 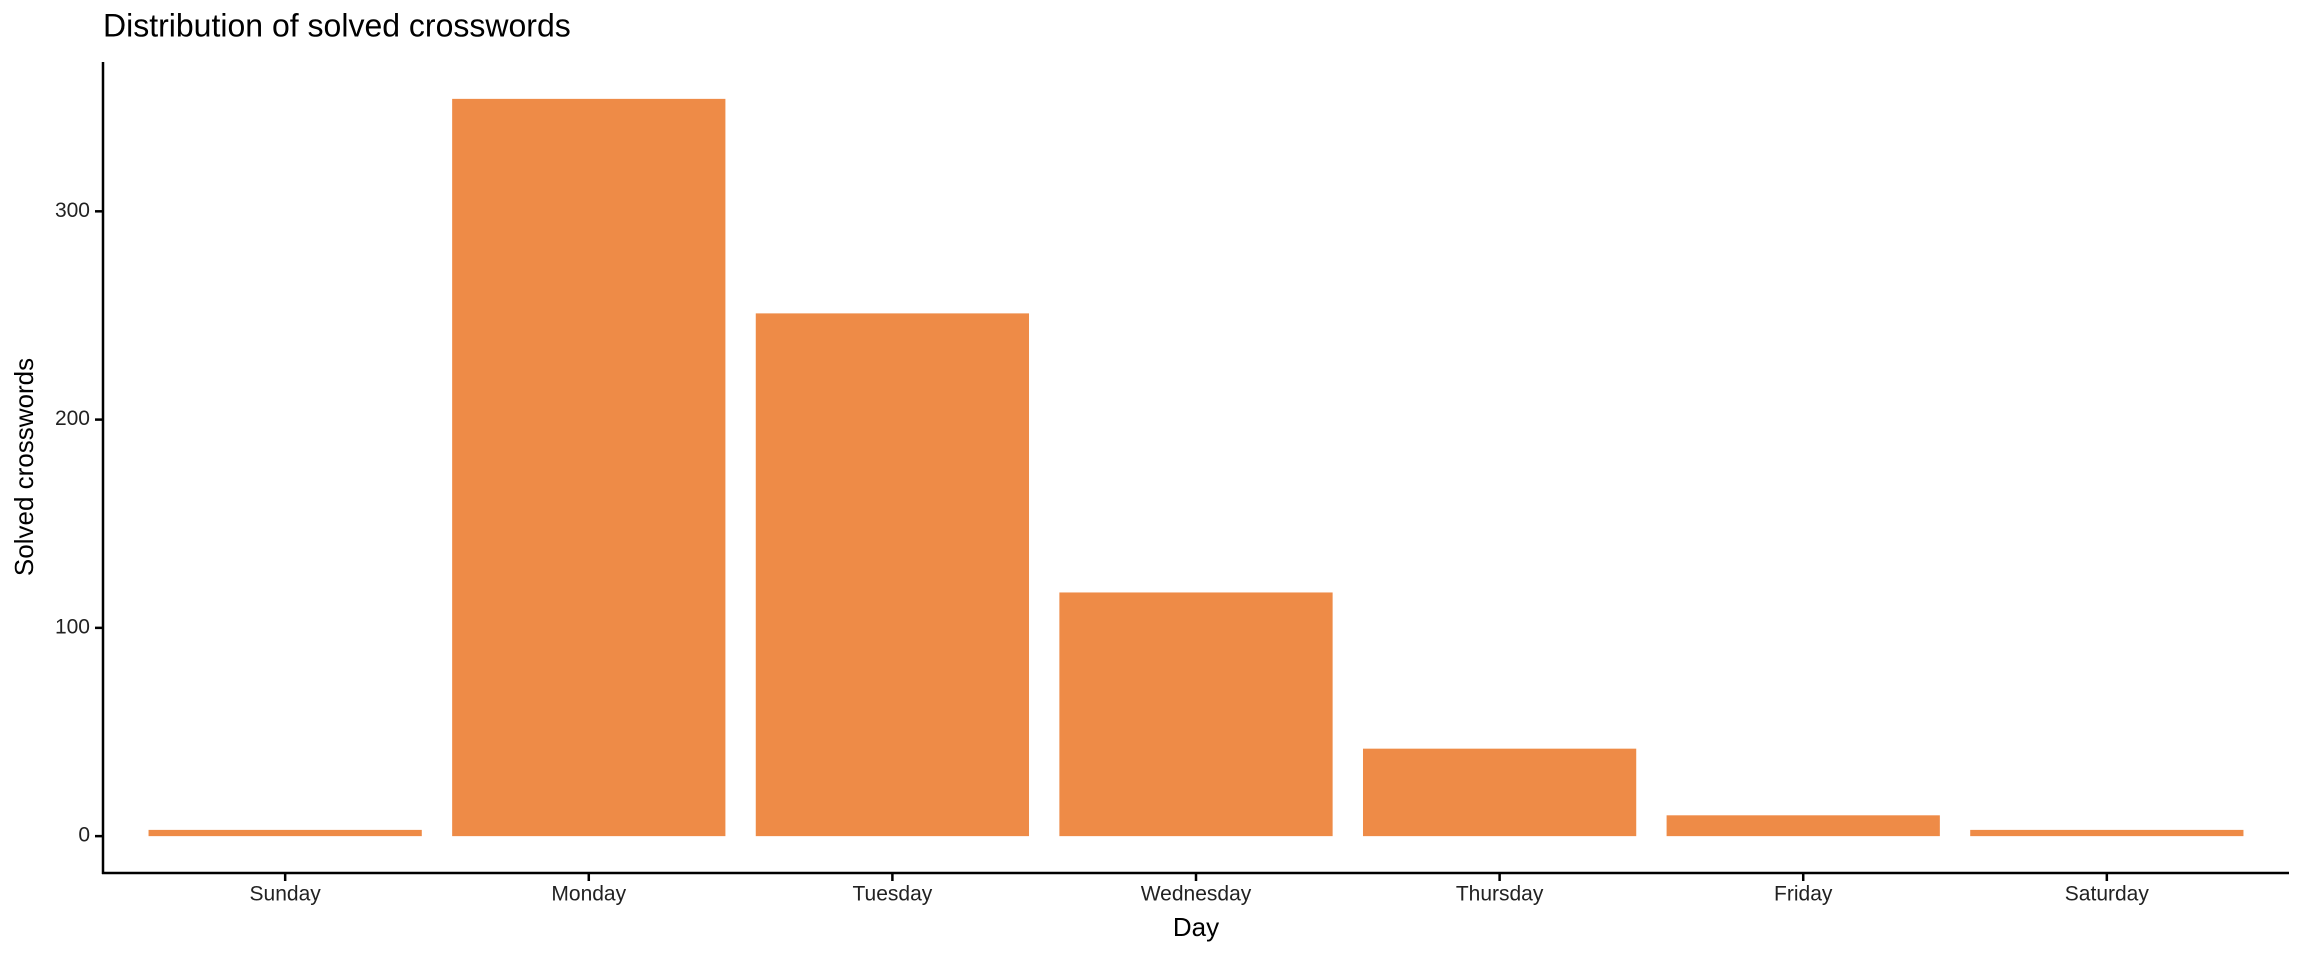 I want to click on x-axis-title: Day, so click(x=1196, y=927).